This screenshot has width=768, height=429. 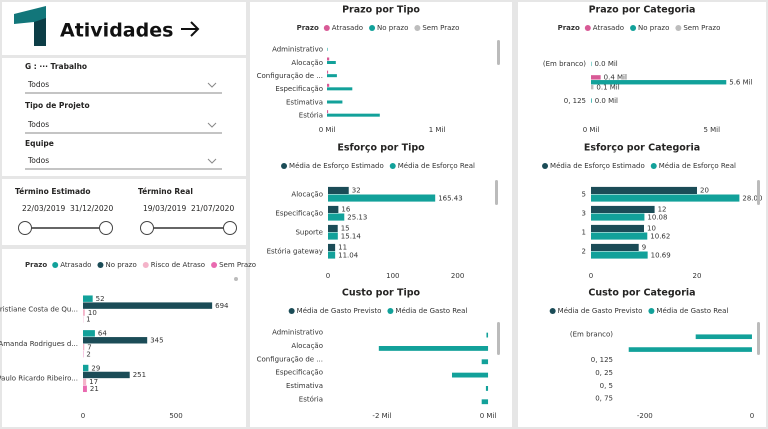 What do you see at coordinates (95, 368) in the screenshot?
I see `data-label: 29` at bounding box center [95, 368].